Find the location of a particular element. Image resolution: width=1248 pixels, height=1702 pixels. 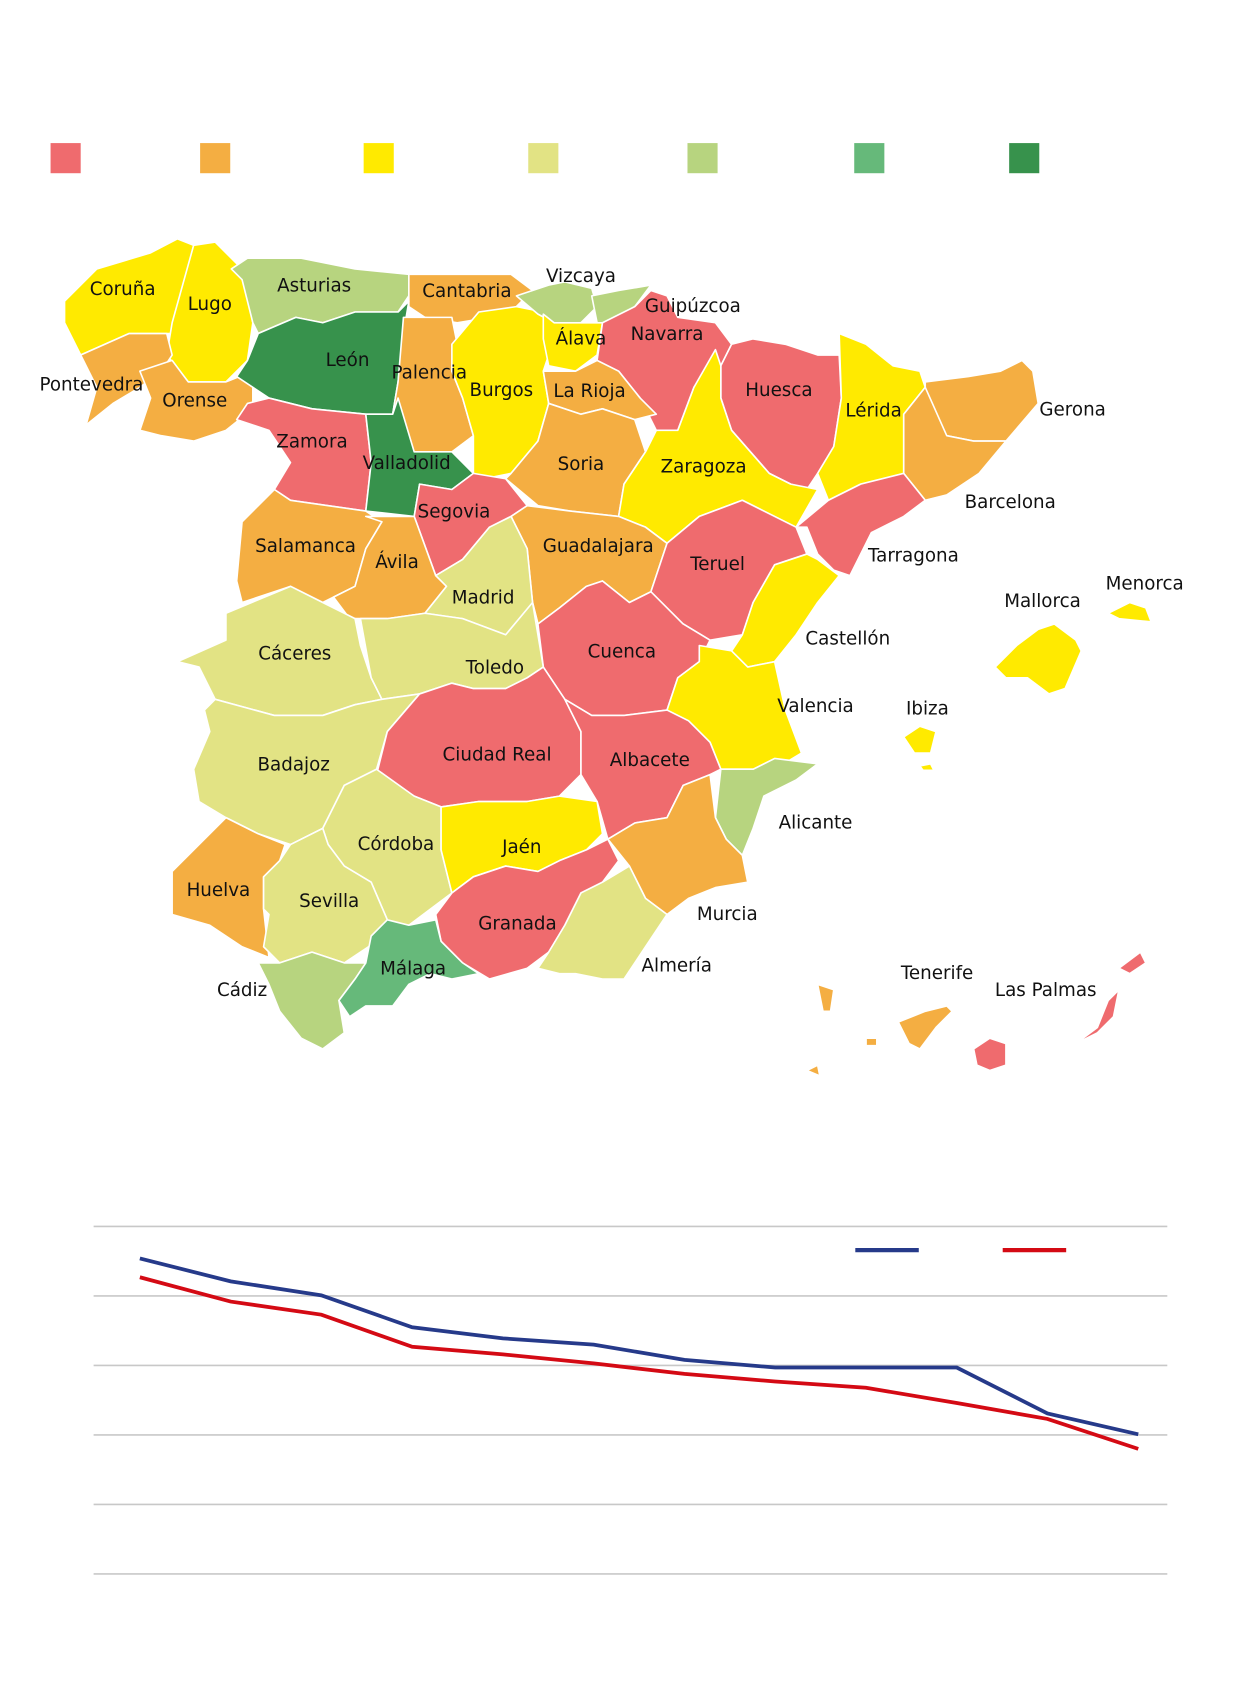

province-label: Gerona is located at coordinates (1072, 409).